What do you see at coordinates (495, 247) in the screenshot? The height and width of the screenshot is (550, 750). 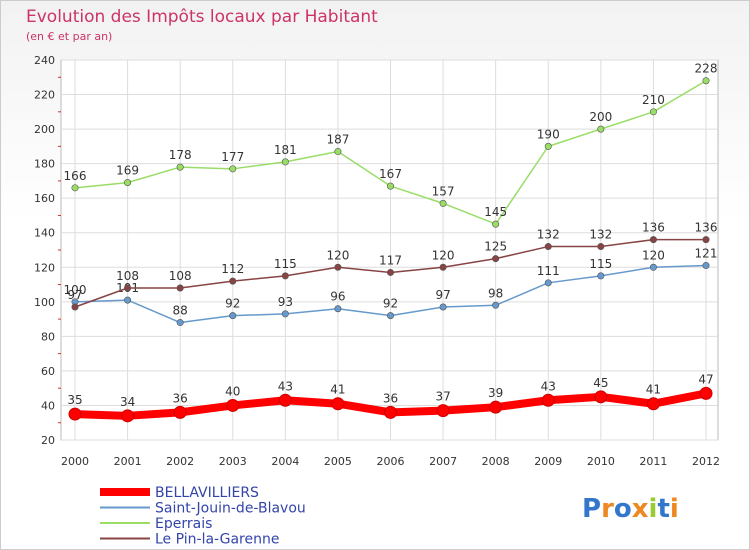 I see `data-label: 125` at bounding box center [495, 247].